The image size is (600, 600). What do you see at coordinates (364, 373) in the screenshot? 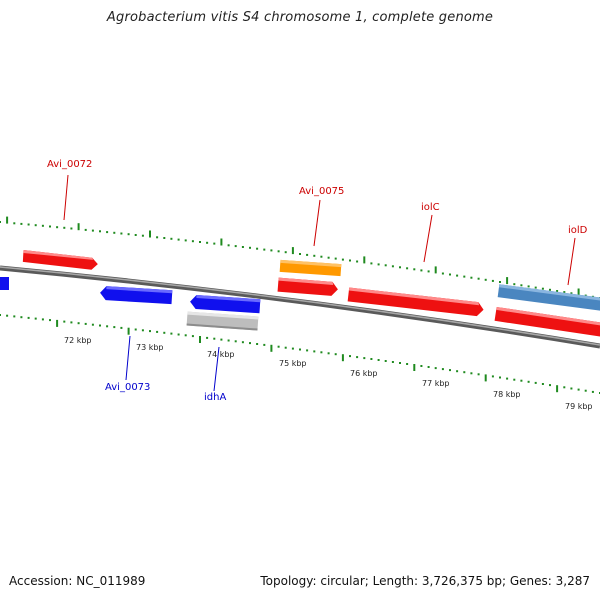
I see `scale-label-76: 76 kbp` at bounding box center [364, 373].